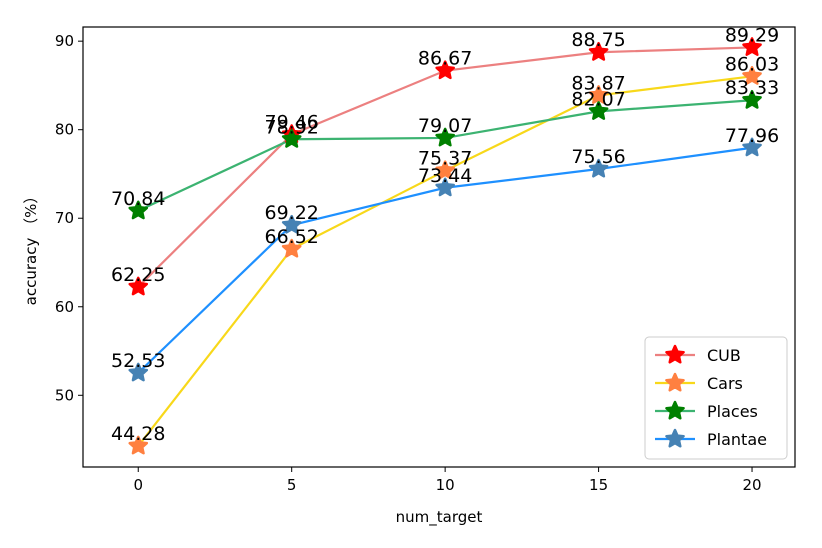 The width and height of the screenshot is (822, 548). I want to click on y-tick-label: 70, so click(64, 218).